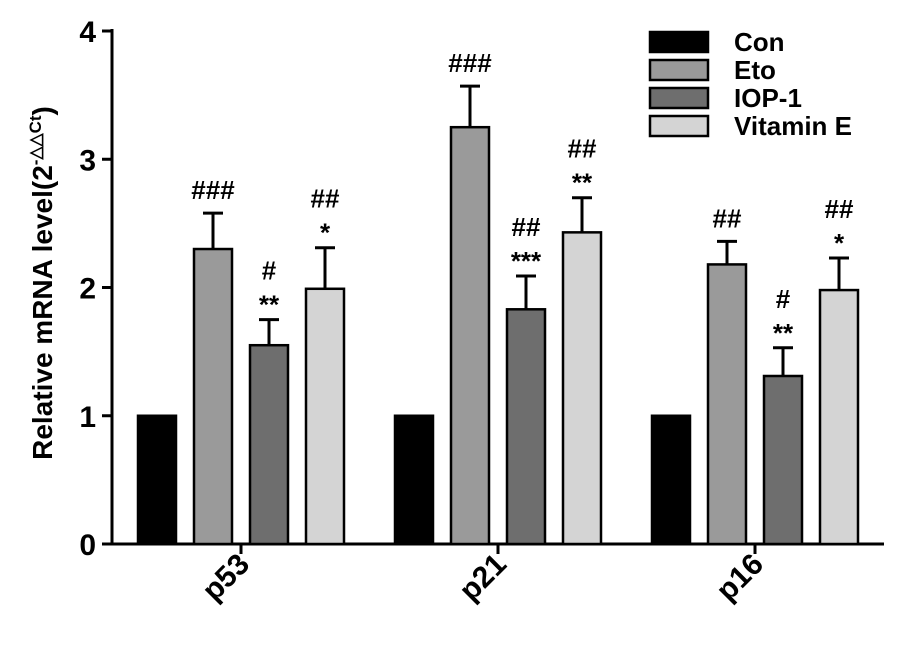 Image resolution: width=908 pixels, height=646 pixels. Describe the element at coordinates (87, 417) in the screenshot. I see `y-tick-label: 1` at that location.